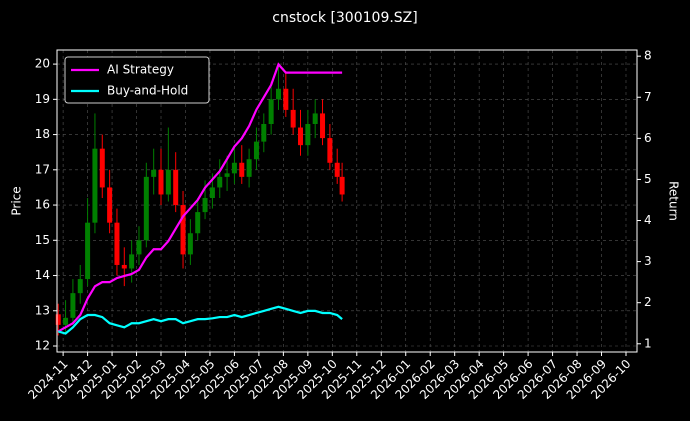 This screenshot has height=421, width=690. Describe the element at coordinates (42, 346) in the screenshot. I see `y-tick-label: 12` at that location.